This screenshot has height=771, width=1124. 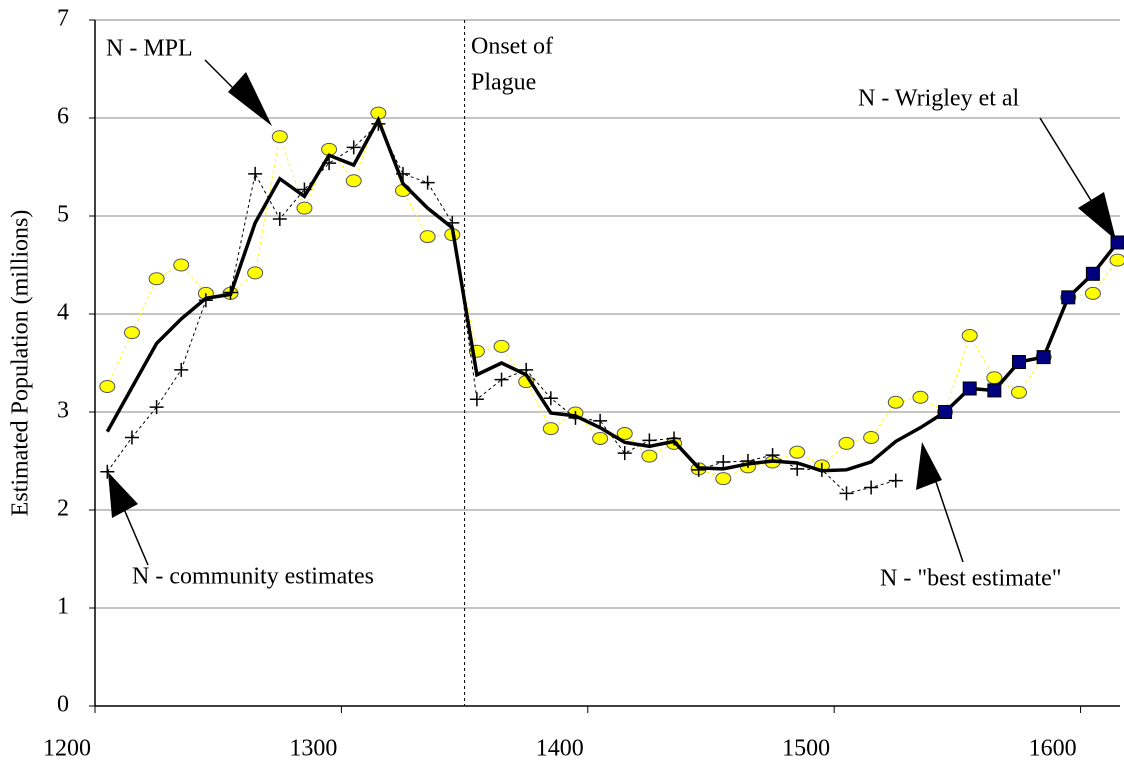 What do you see at coordinates (971, 579) in the screenshot?
I see `annotation: N - "best estimate"` at bounding box center [971, 579].